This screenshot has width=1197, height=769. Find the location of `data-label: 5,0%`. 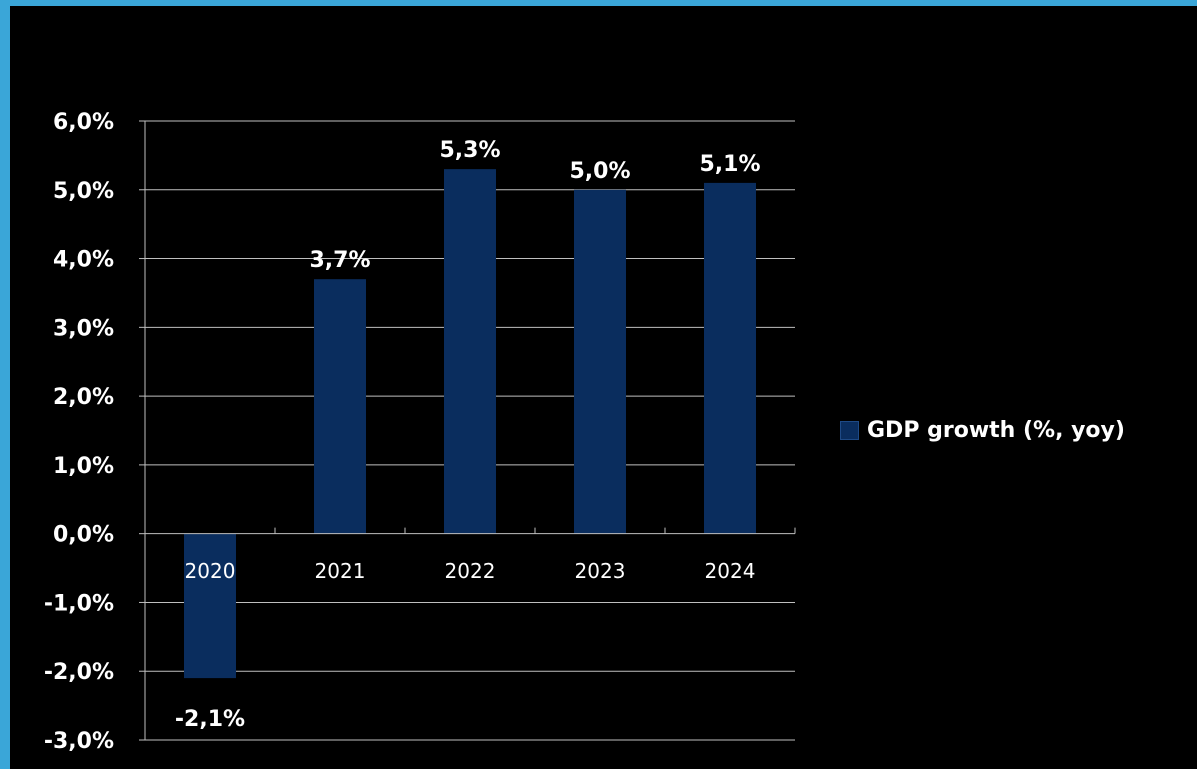

data-label: 5,0% is located at coordinates (599, 171).